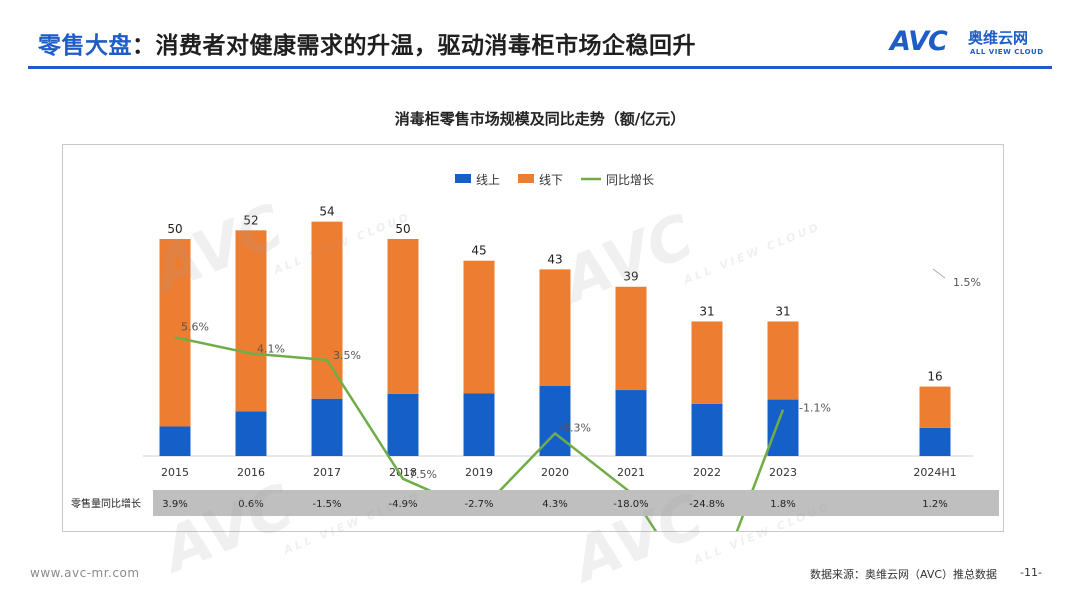 Image resolution: width=1080 pixels, height=608 pixels. I want to click on bar-online-2016, so click(251, 433).